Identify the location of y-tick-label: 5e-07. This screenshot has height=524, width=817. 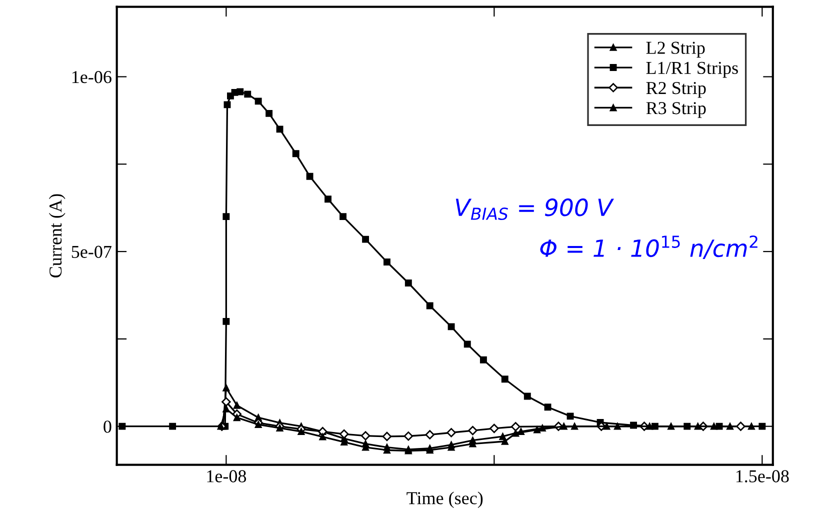
(92, 252).